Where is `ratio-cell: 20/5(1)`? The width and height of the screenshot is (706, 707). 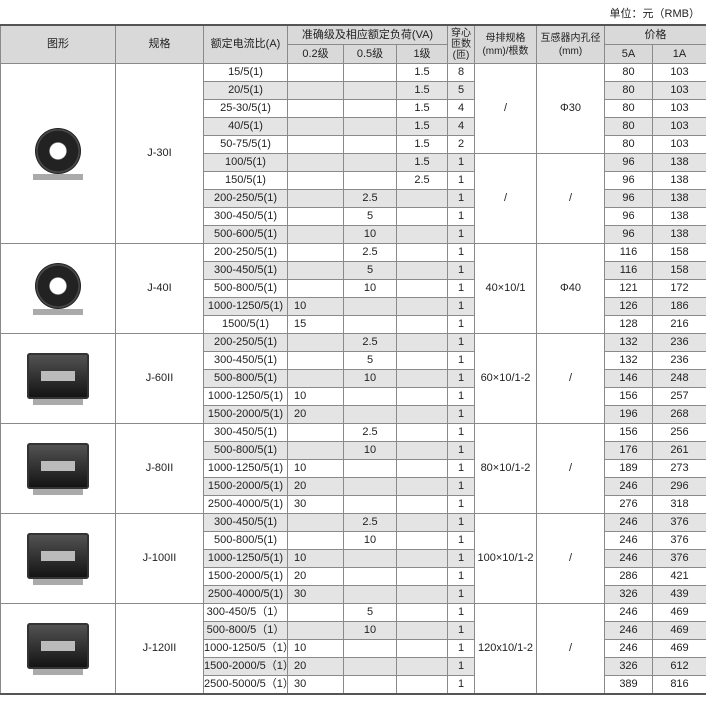 ratio-cell: 20/5(1) is located at coordinates (245, 90).